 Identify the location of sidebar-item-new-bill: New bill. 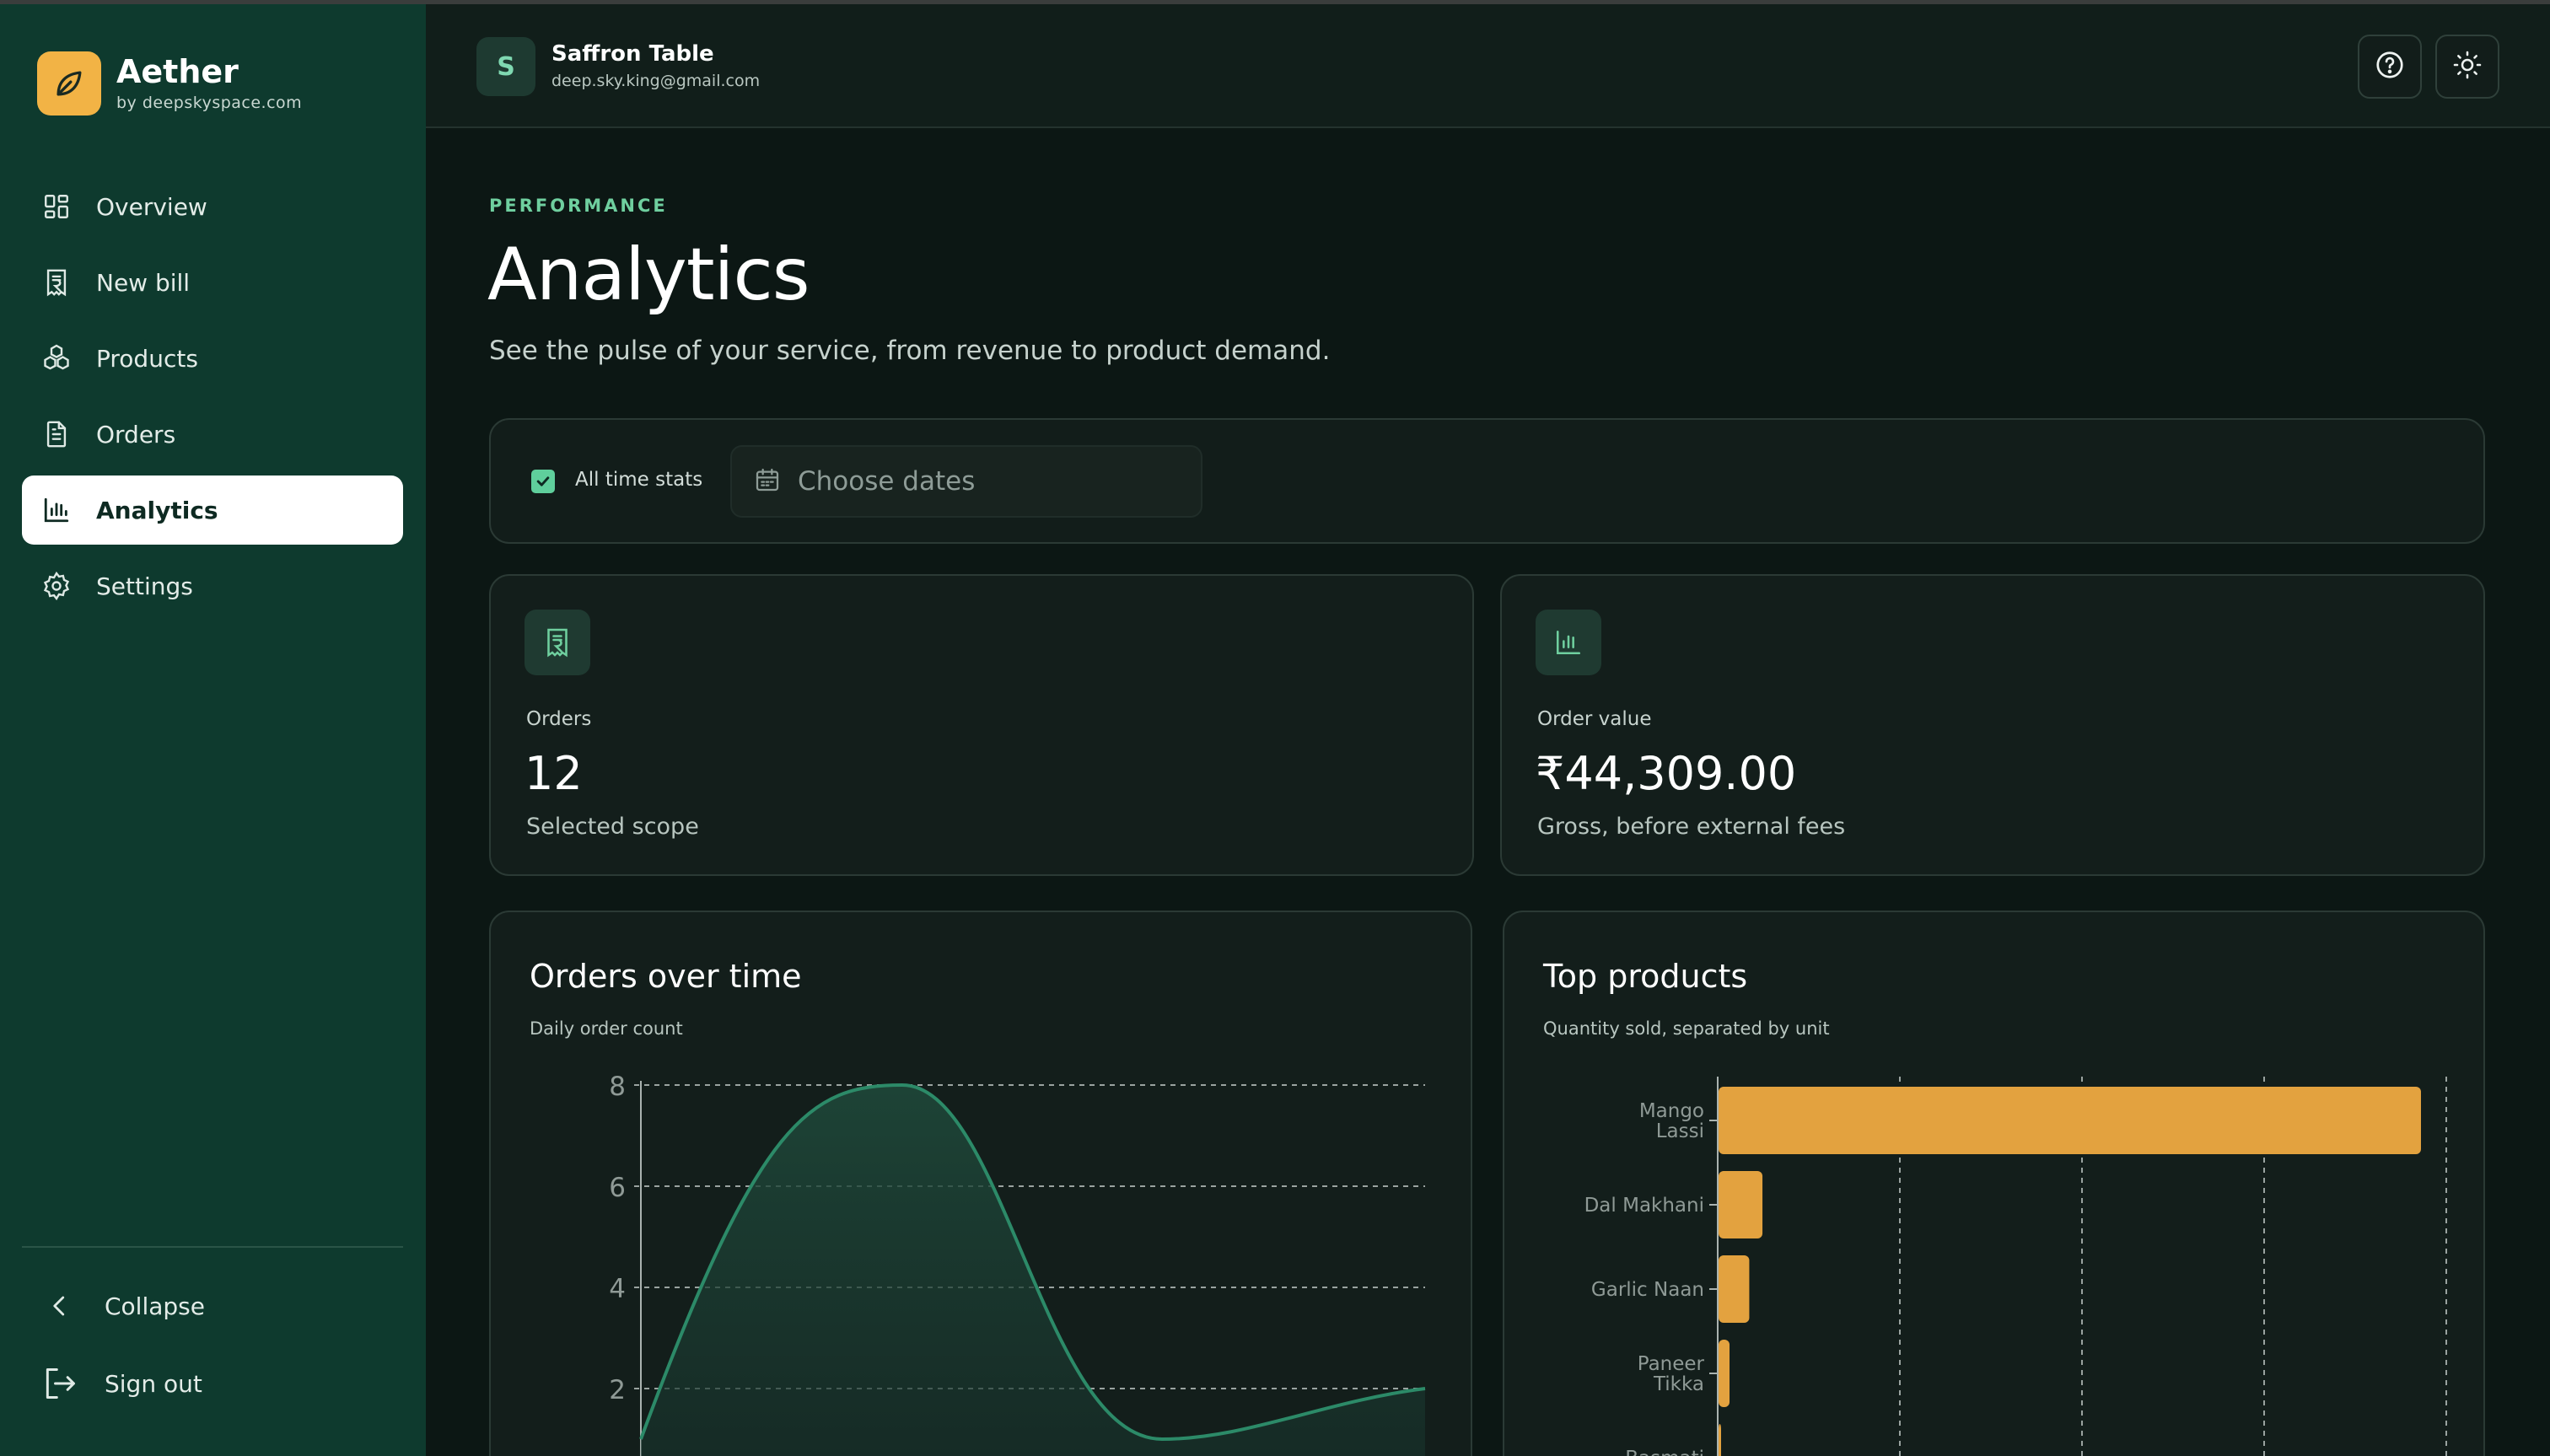
(212, 282).